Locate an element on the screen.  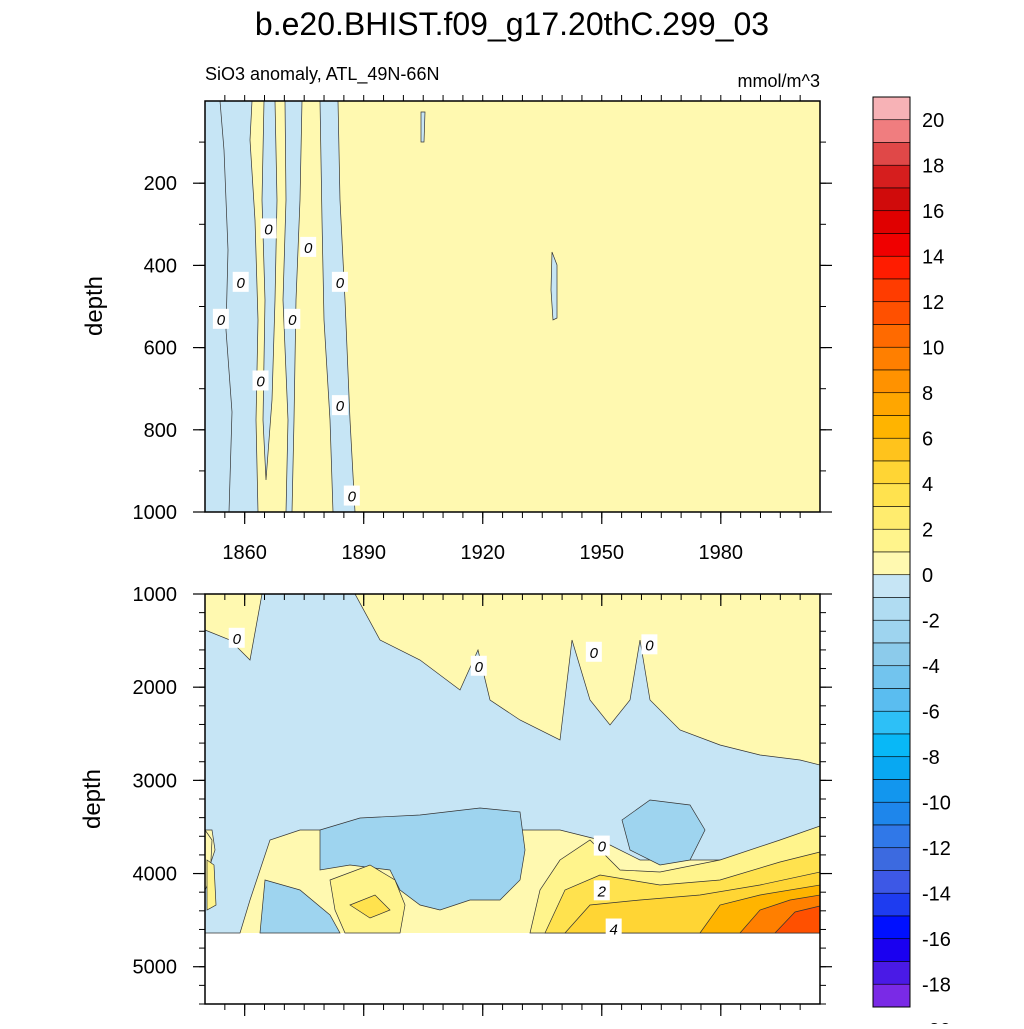
lower-y-tick-label: 4000 is located at coordinates (155, 875).